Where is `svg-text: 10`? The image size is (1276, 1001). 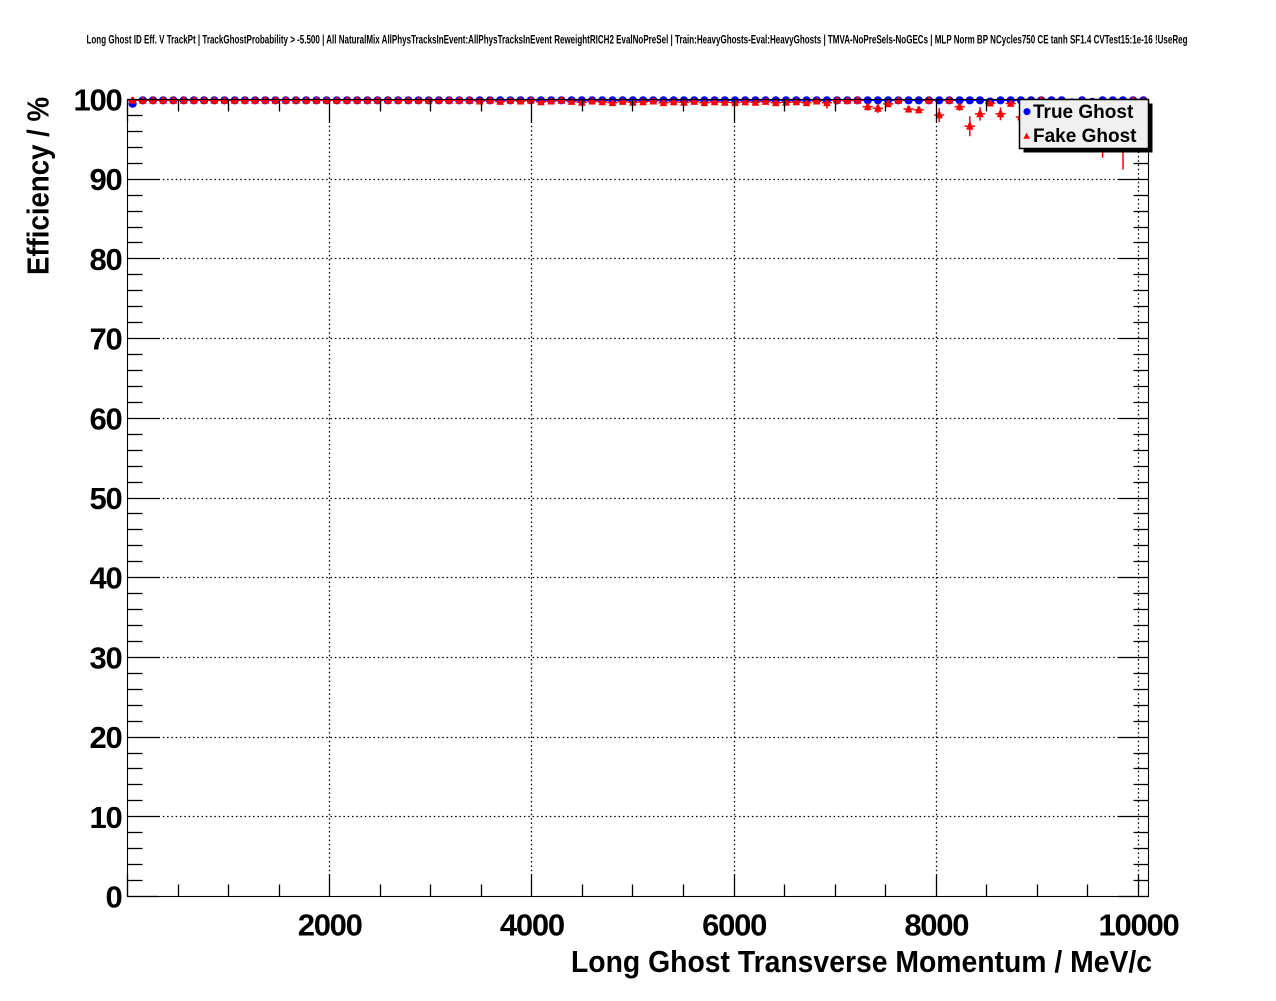 svg-text: 10 is located at coordinates (106, 817).